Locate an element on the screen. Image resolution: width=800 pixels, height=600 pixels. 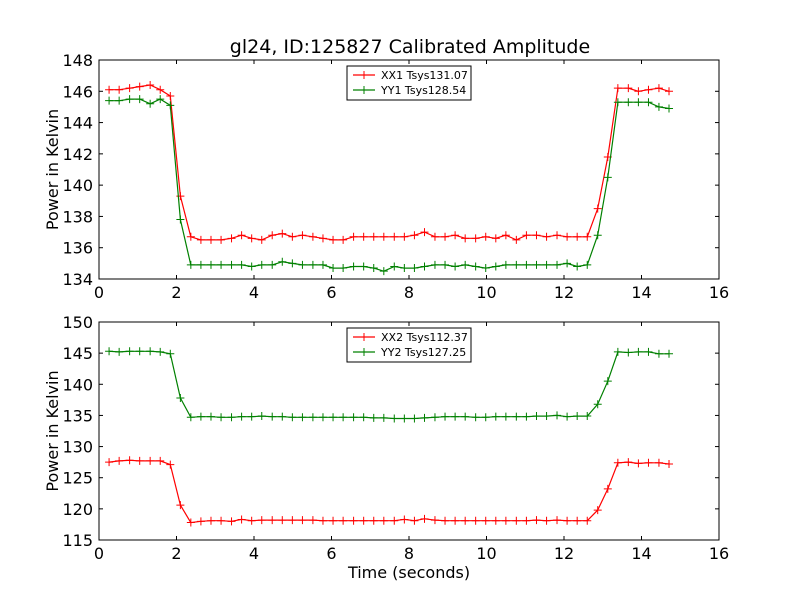
y-tick-label: 136 is located at coordinates (77, 248).